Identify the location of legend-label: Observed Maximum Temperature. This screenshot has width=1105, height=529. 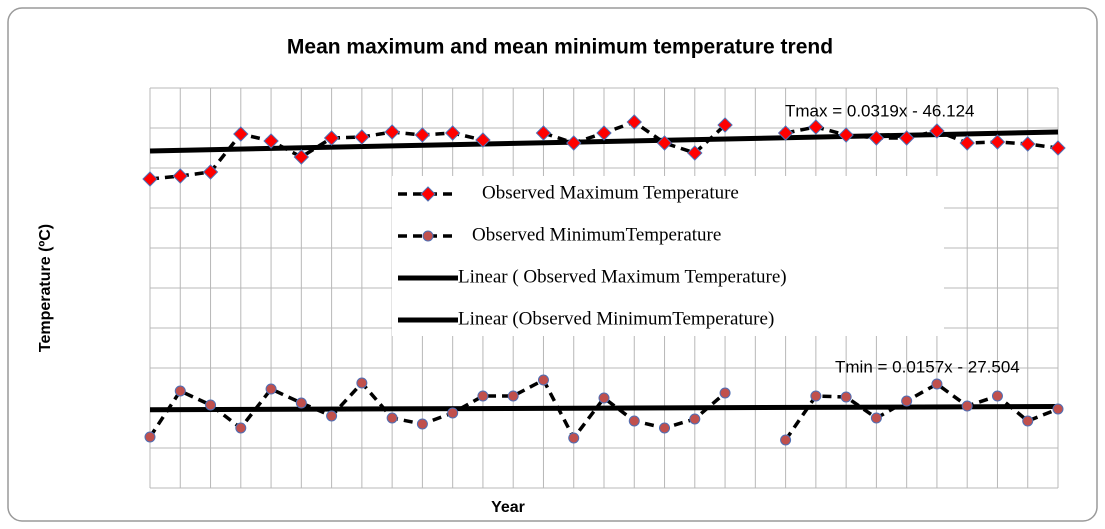
(610, 192).